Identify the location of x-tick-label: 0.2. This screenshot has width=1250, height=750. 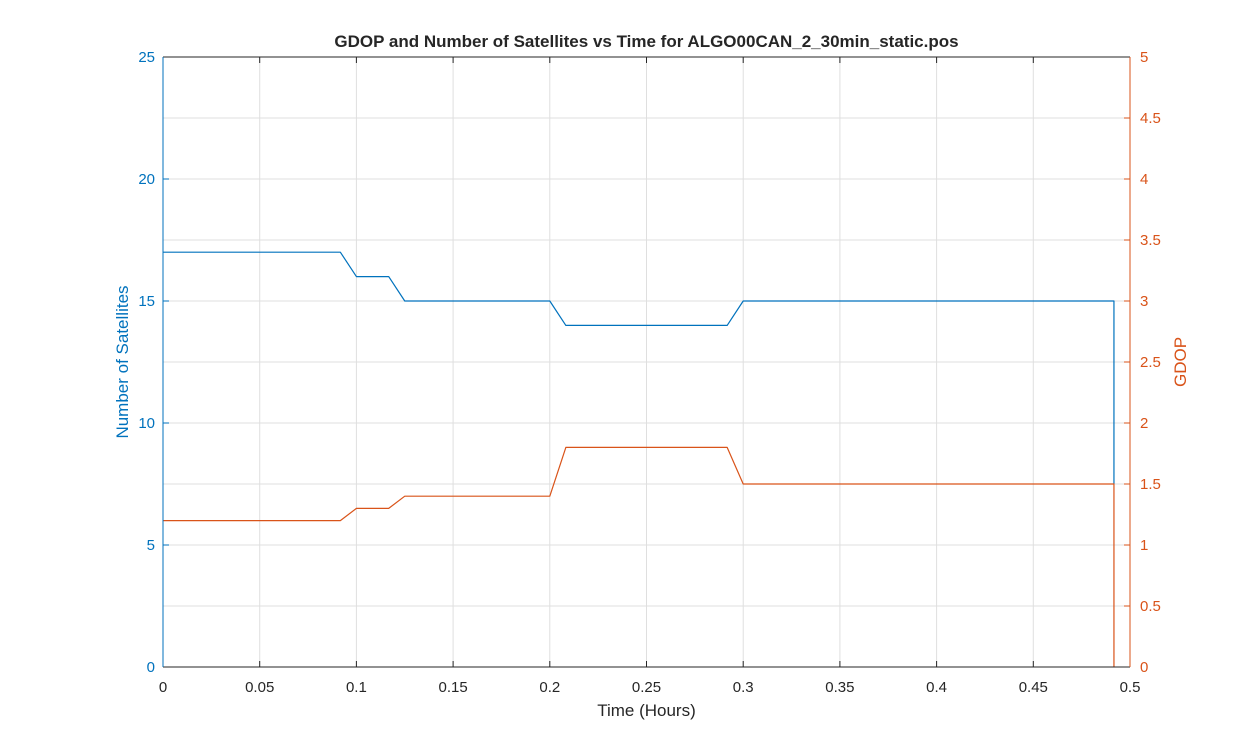
(549, 687).